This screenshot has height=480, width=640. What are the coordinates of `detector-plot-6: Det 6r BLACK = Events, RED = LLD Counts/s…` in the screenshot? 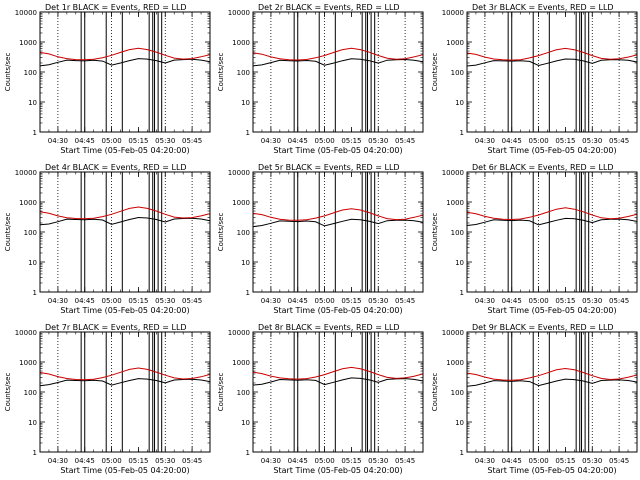 It's located at (534, 239).